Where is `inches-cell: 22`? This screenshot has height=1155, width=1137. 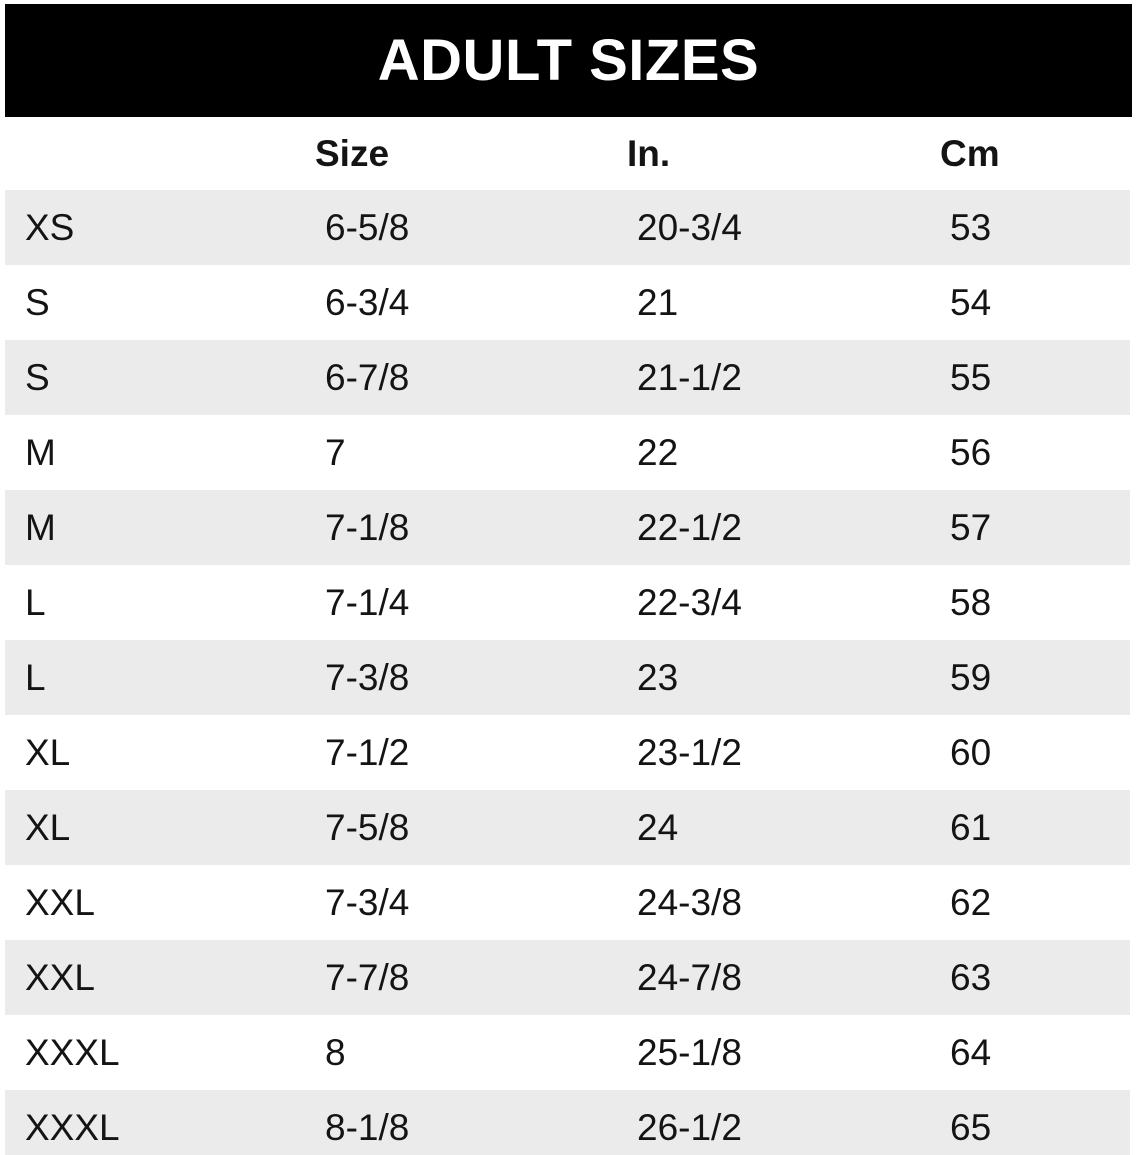
inches-cell: 22 is located at coordinates (658, 452).